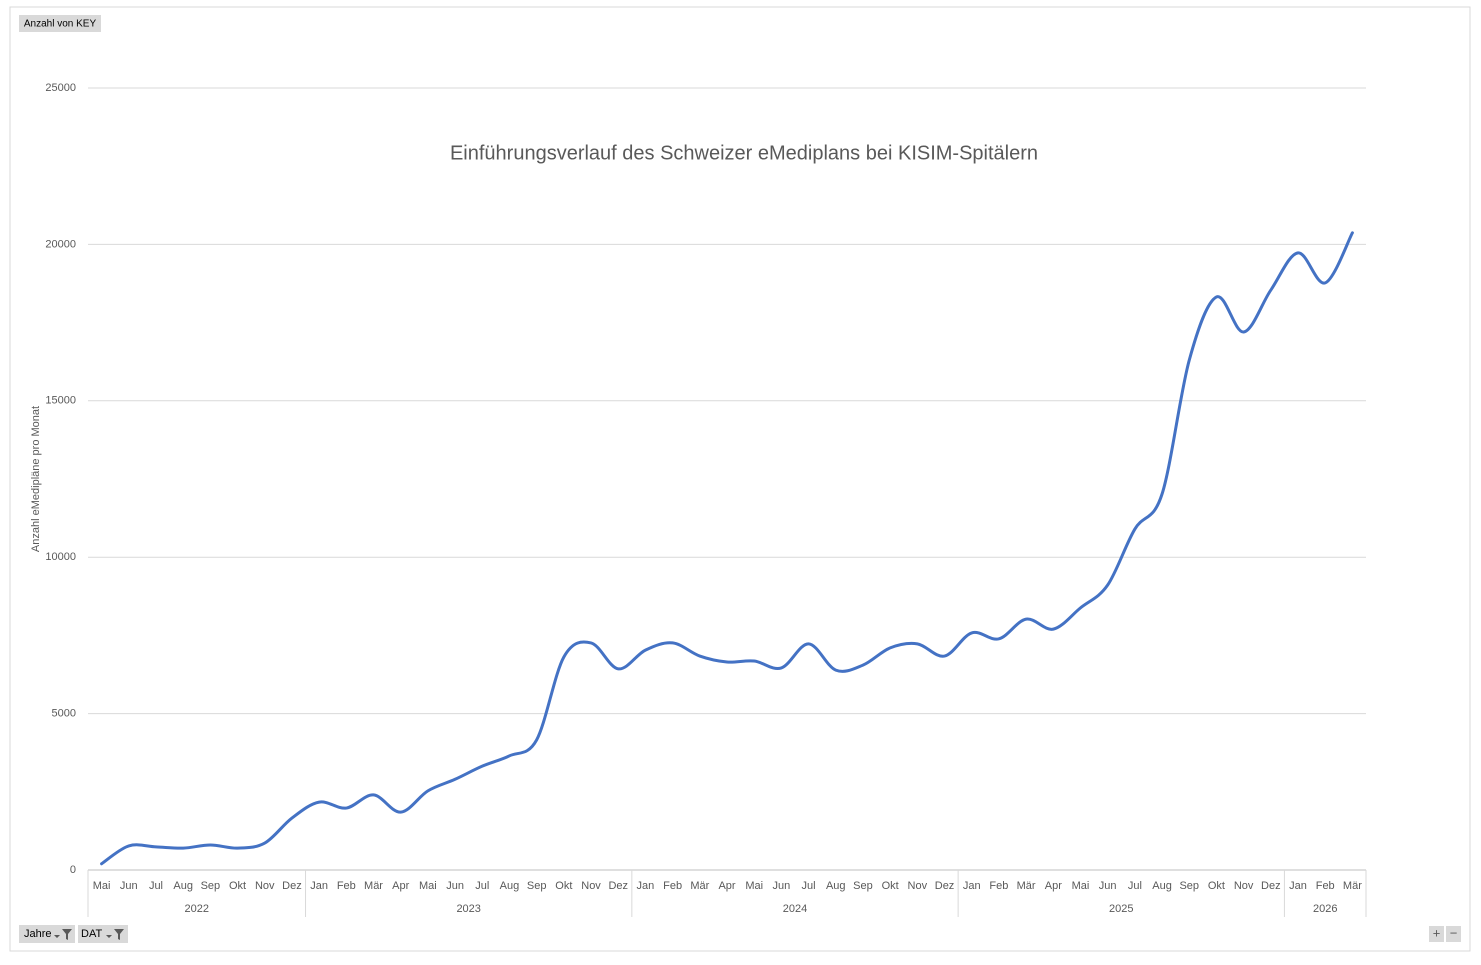 The height and width of the screenshot is (965, 1481). I want to click on y-tick-label: 15000, so click(60, 401).